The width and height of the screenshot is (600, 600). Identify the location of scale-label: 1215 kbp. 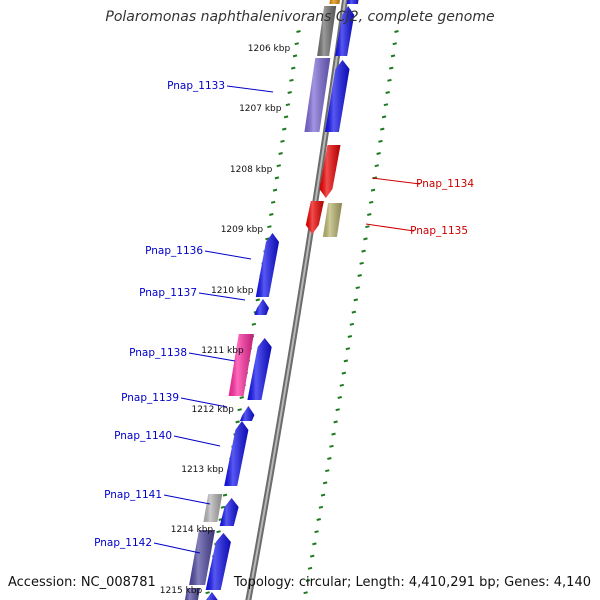
(181, 591).